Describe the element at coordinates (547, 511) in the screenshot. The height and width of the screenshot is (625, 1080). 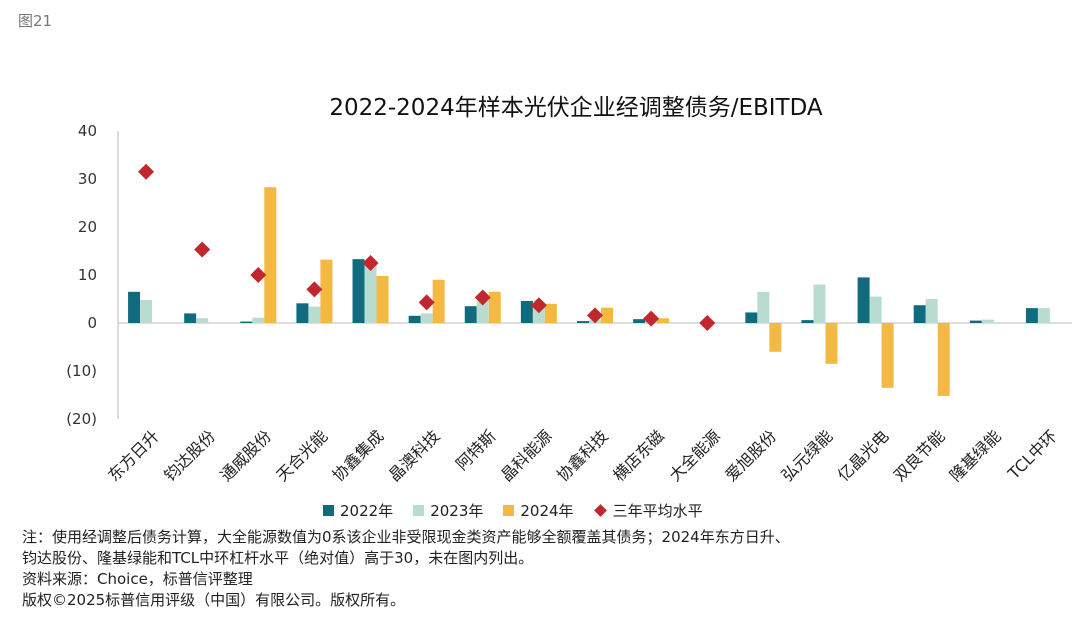
I see `legend-label-2024: 2024年` at that location.